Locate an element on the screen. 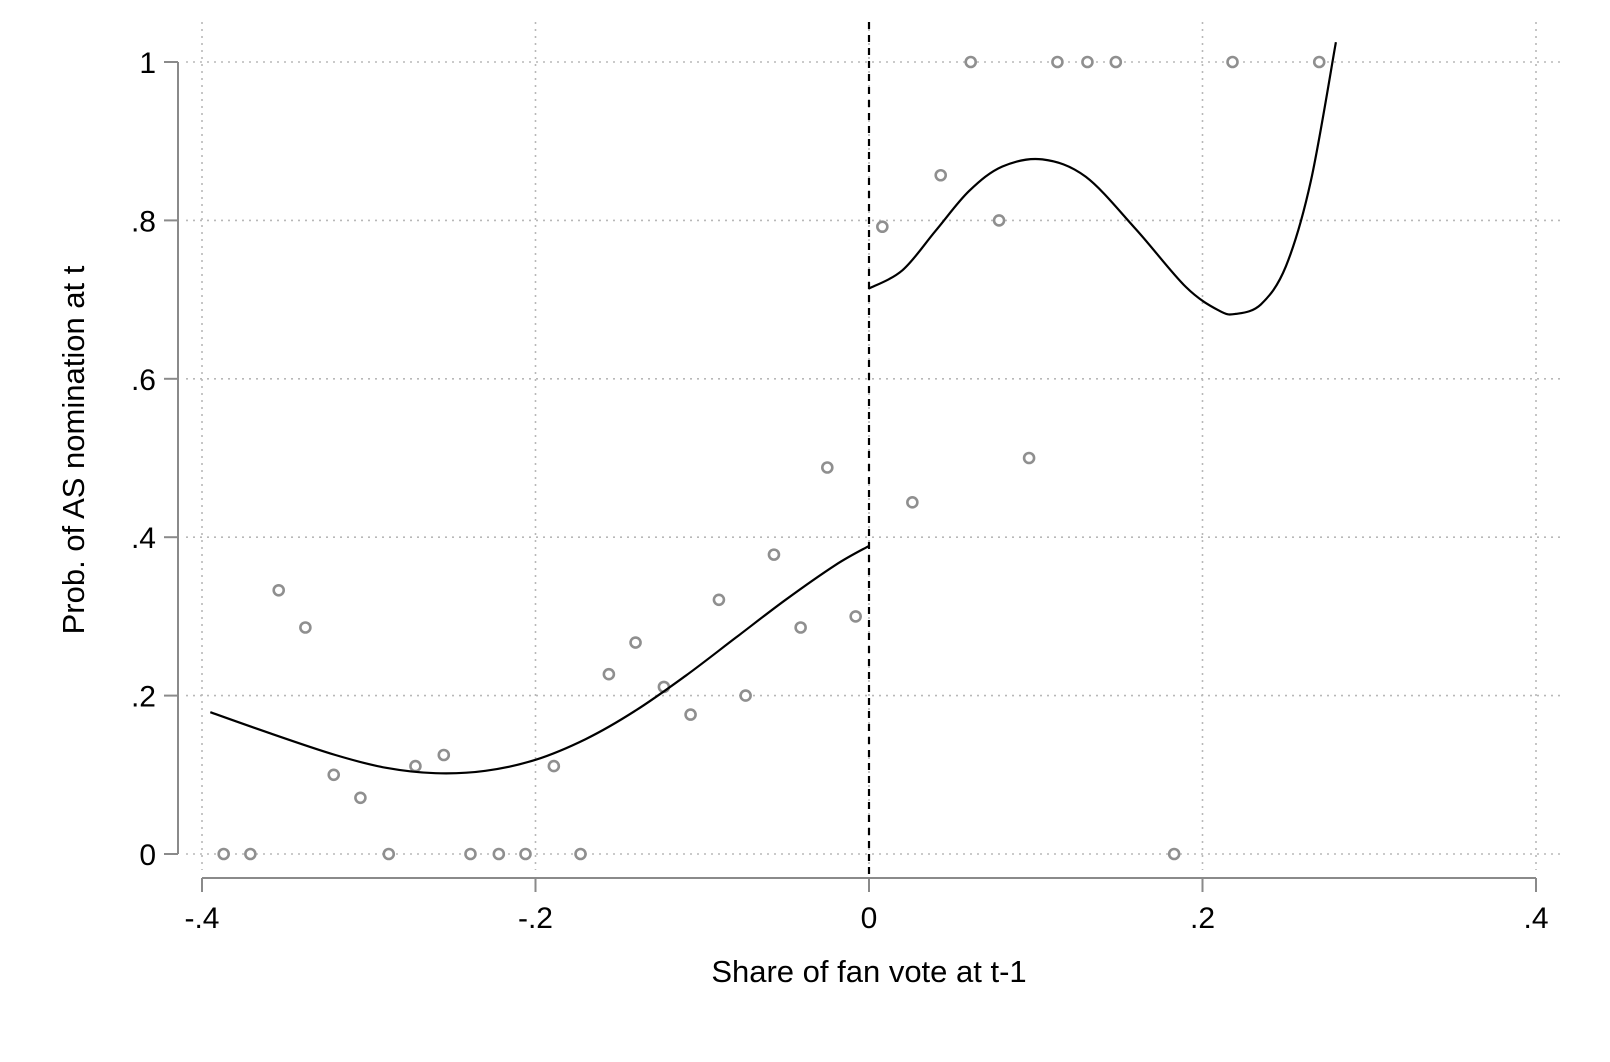 This screenshot has width=1610, height=1062. y-tick-label-2: .4 is located at coordinates (143, 538).